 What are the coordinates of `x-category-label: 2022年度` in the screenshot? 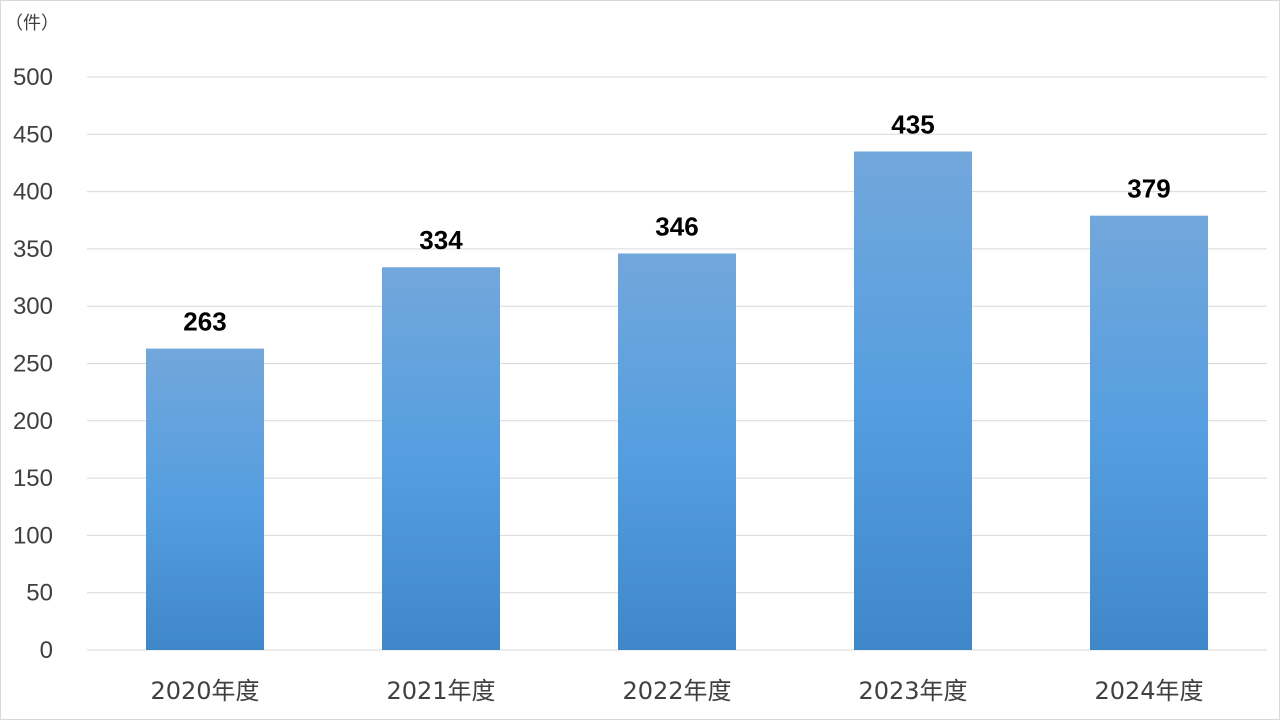 It's located at (676, 691).